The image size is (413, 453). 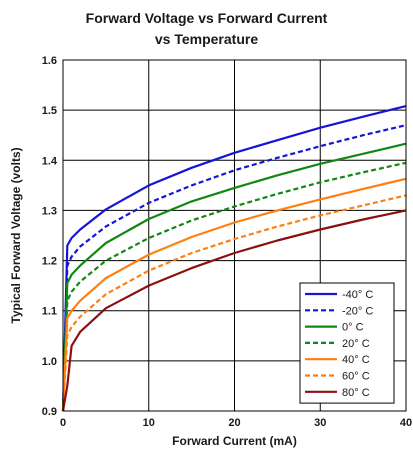 What do you see at coordinates (356, 377) in the screenshot?
I see `legend-label: 60° C` at bounding box center [356, 377].